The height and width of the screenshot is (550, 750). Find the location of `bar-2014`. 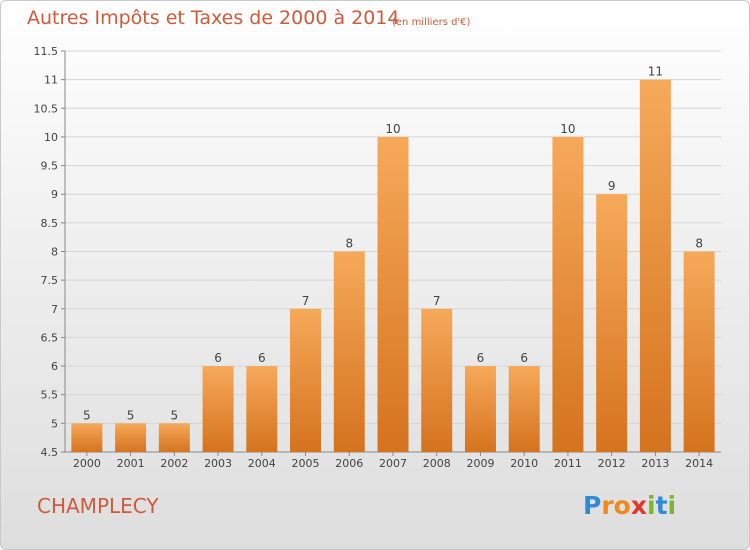

bar-2014 is located at coordinates (699, 351).